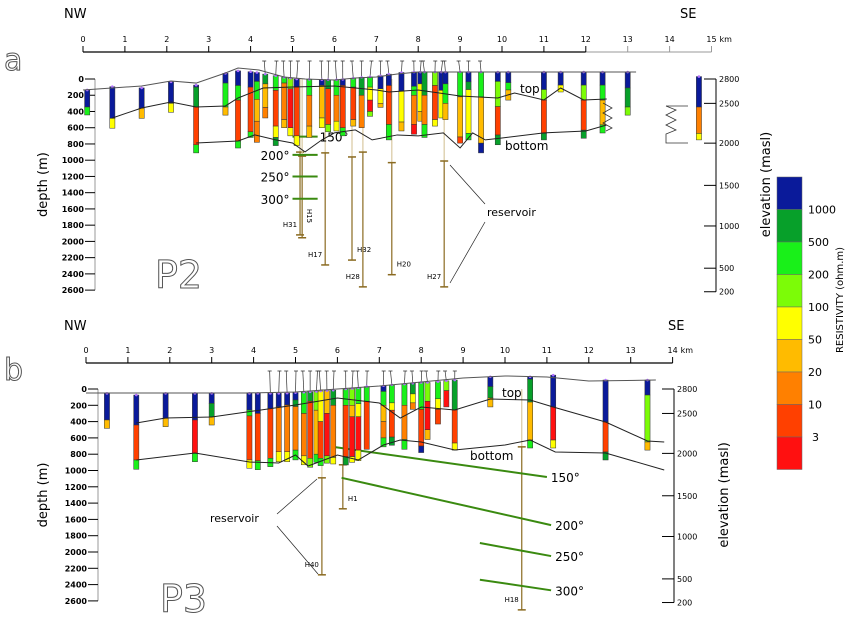  What do you see at coordinates (309, 216) in the screenshot?
I see `well-label: H15` at bounding box center [309, 216].